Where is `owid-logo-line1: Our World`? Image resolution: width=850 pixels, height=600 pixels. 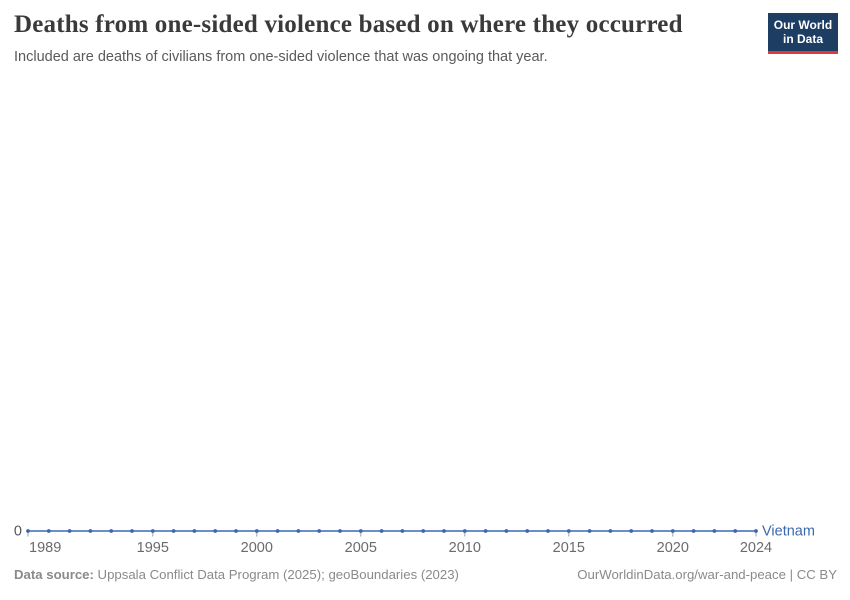
owid-logo-line1: Our World is located at coordinates (803, 25).